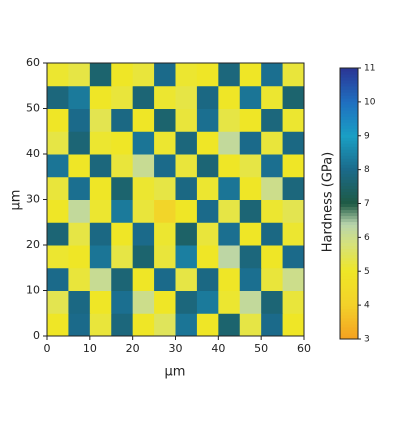  What do you see at coordinates (367, 204) in the screenshot?
I see `colorbar-tick-label: 7` at bounding box center [367, 204].